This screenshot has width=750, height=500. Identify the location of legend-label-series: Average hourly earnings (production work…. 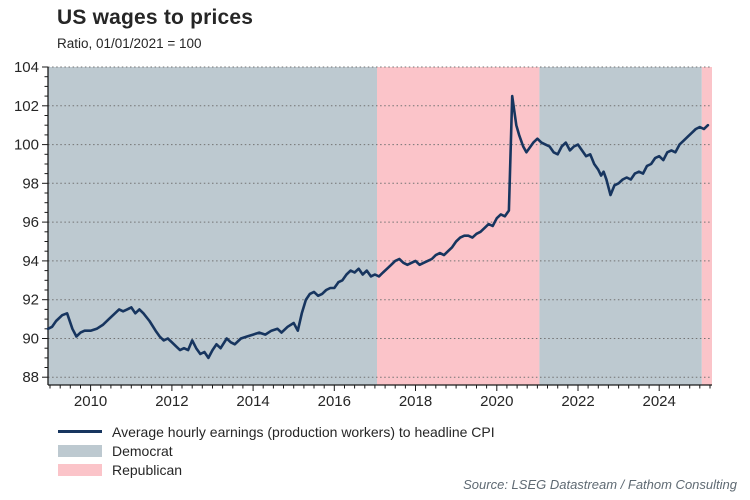
(303, 431).